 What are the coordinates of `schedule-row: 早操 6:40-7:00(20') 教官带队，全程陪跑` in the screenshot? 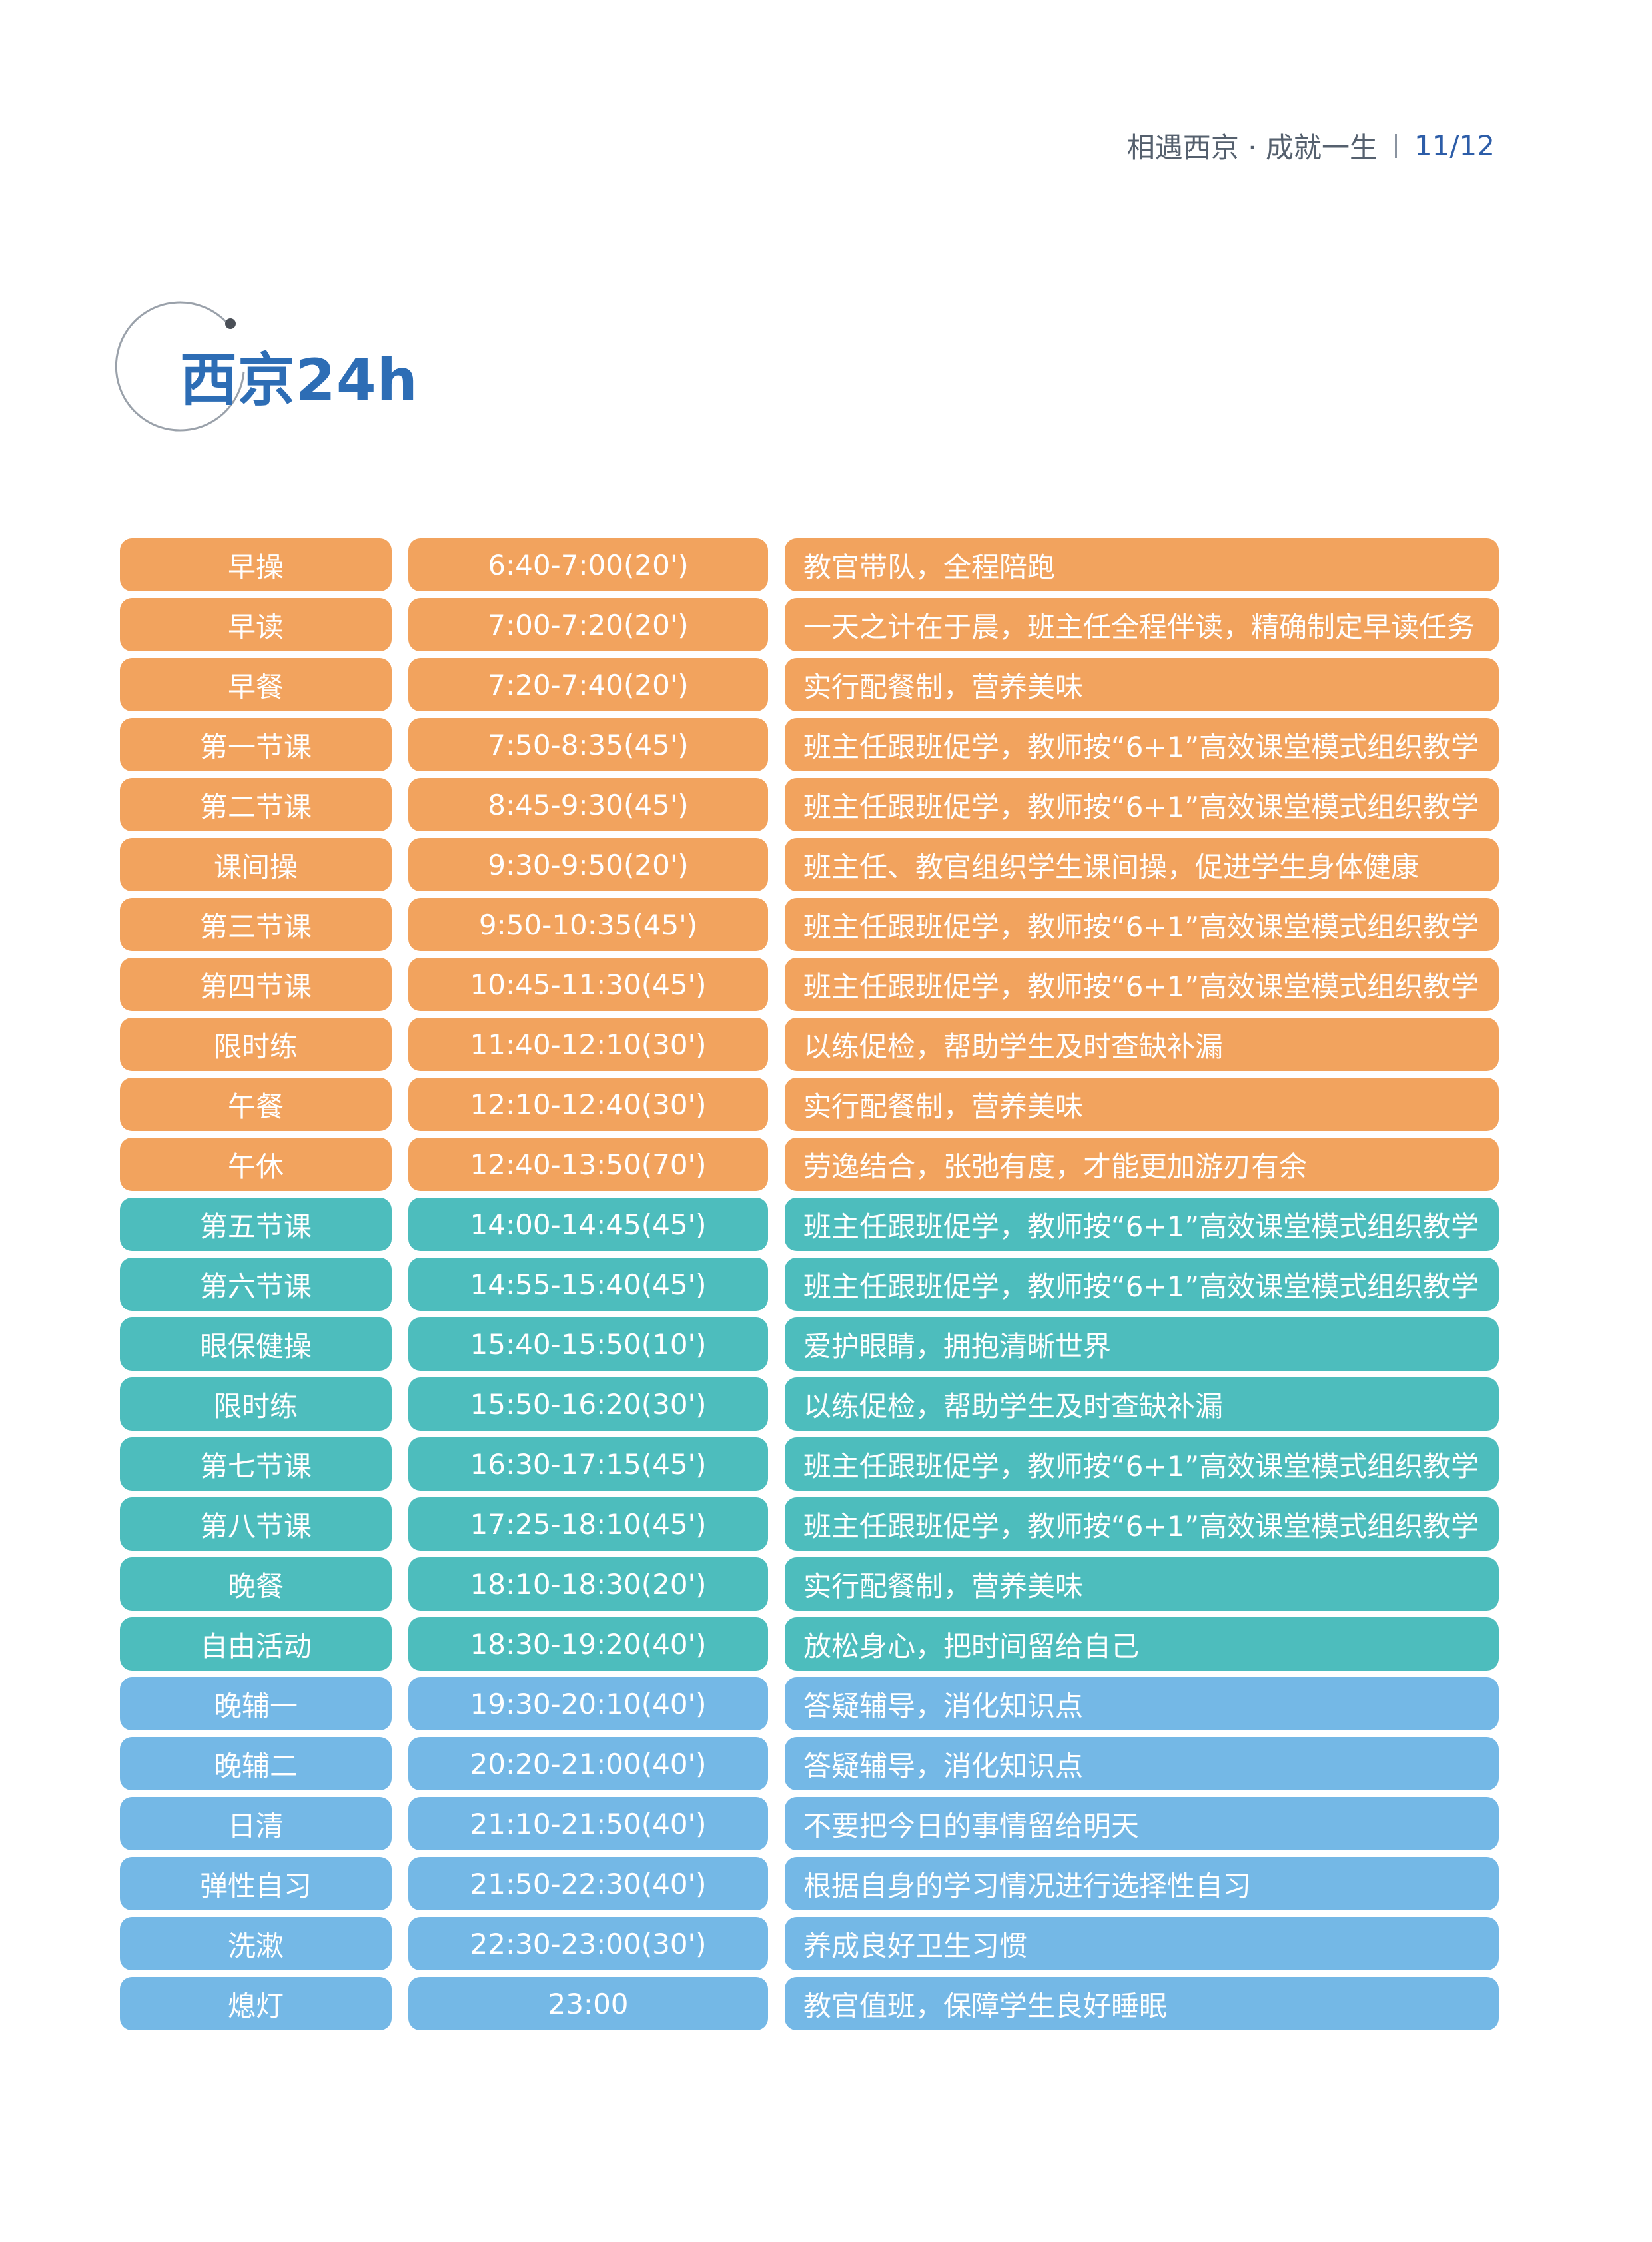 It's located at (809, 564).